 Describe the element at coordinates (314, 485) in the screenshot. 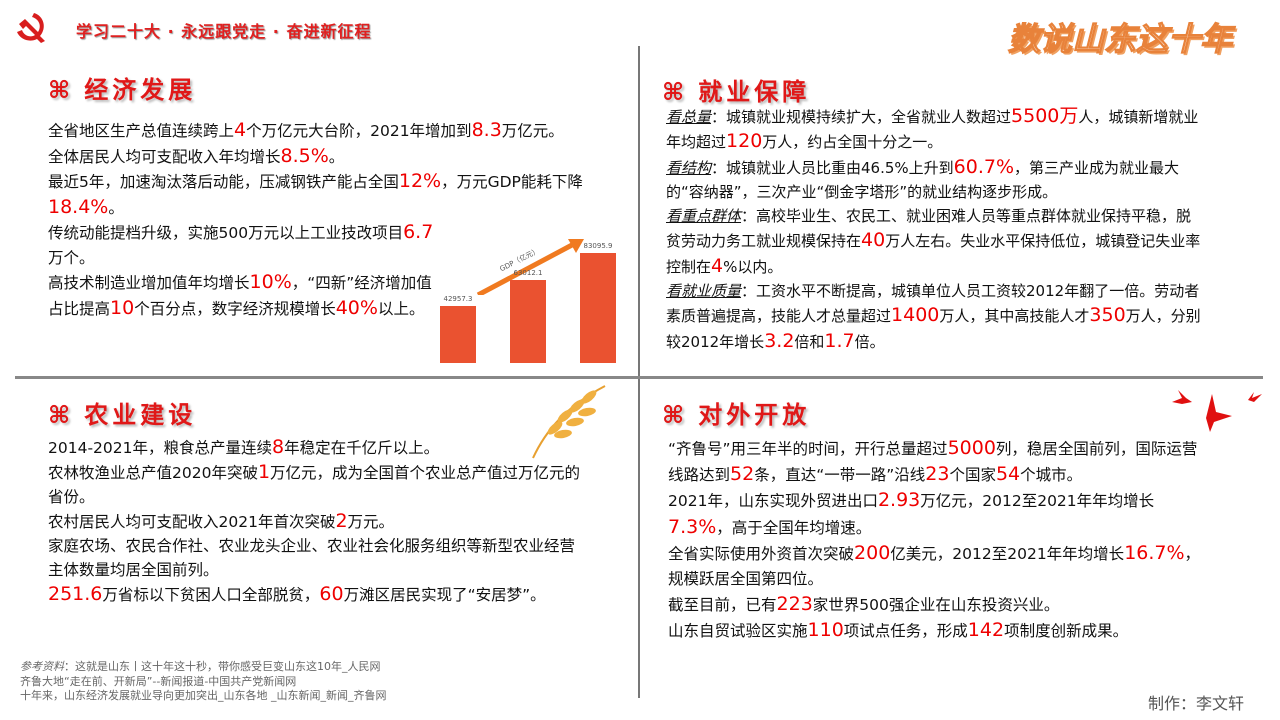

I see `text-segment: 万亿元，成为全国首个农业总产值过万亿元的省份。` at that location.